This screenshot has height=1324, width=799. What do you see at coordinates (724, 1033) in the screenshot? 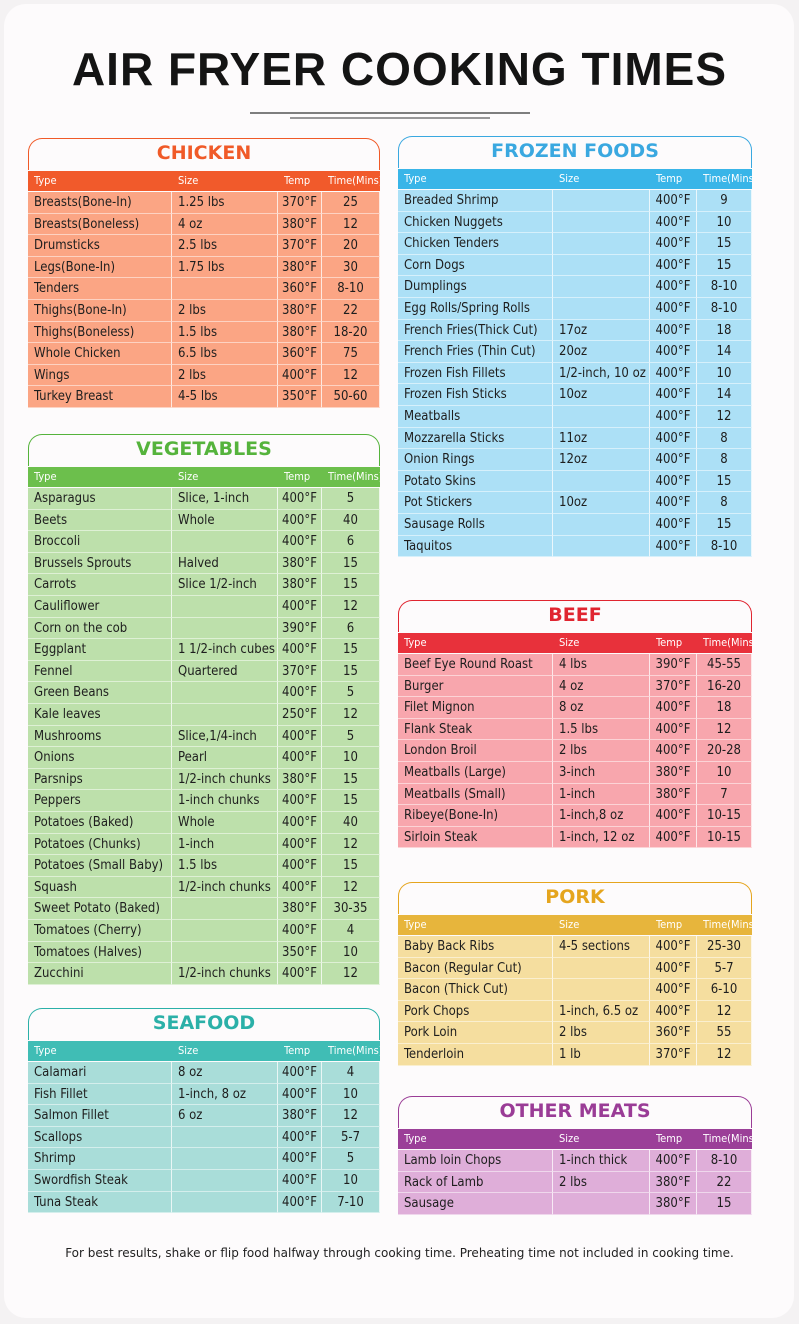
I see `table-cell: 55` at bounding box center [724, 1033].